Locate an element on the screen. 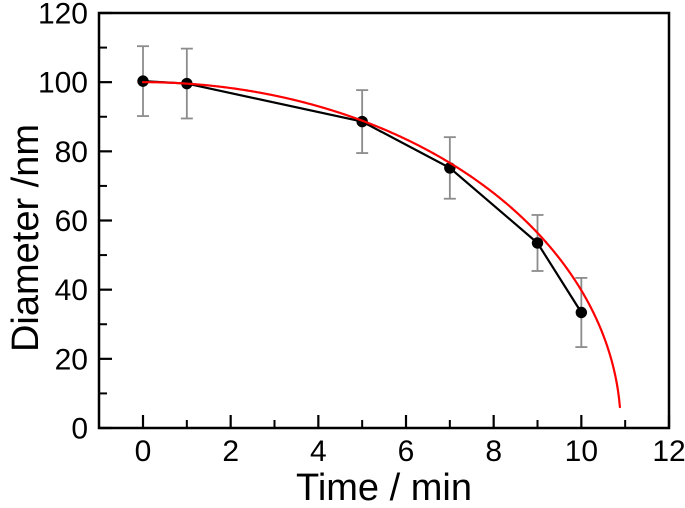 The image size is (685, 508). x-tick-label: 4 is located at coordinates (318, 451).